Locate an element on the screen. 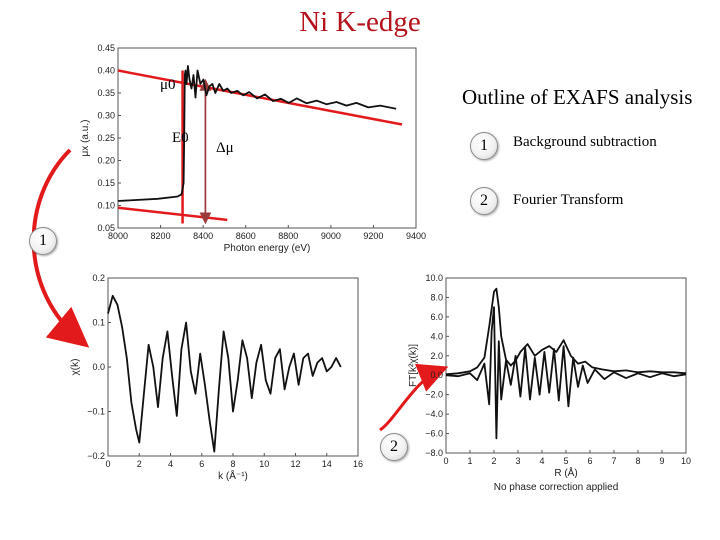 The height and width of the screenshot is (540, 720). plot2-frame is located at coordinates (233, 367).